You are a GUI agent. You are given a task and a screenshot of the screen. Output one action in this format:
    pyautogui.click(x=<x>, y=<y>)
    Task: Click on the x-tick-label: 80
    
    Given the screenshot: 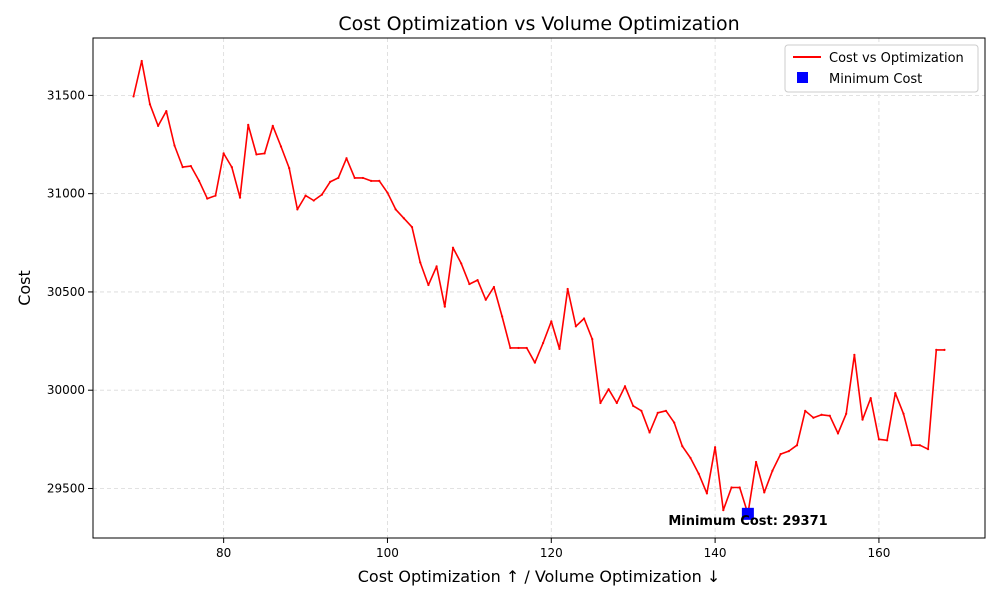 What is the action you would take?
    pyautogui.click(x=223, y=553)
    